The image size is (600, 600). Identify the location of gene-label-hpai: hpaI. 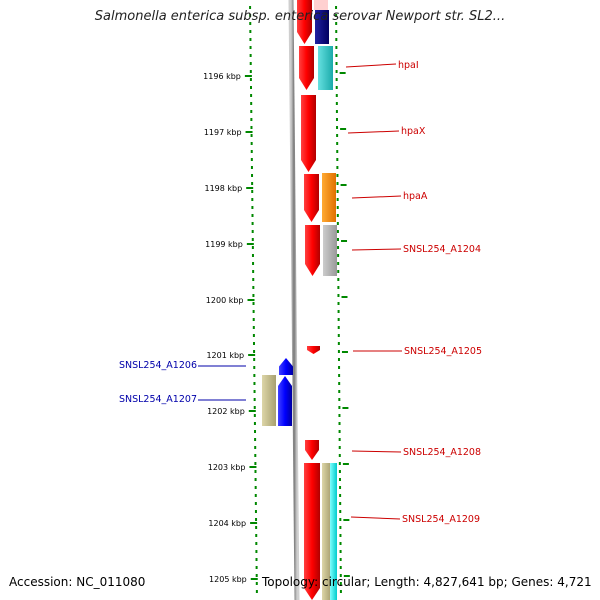
(408, 65).